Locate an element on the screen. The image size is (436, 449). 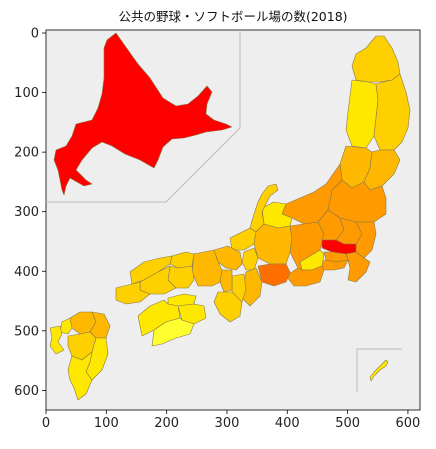
y-axis: 0 100 200 300 400 500 600 is located at coordinates (30, 213).